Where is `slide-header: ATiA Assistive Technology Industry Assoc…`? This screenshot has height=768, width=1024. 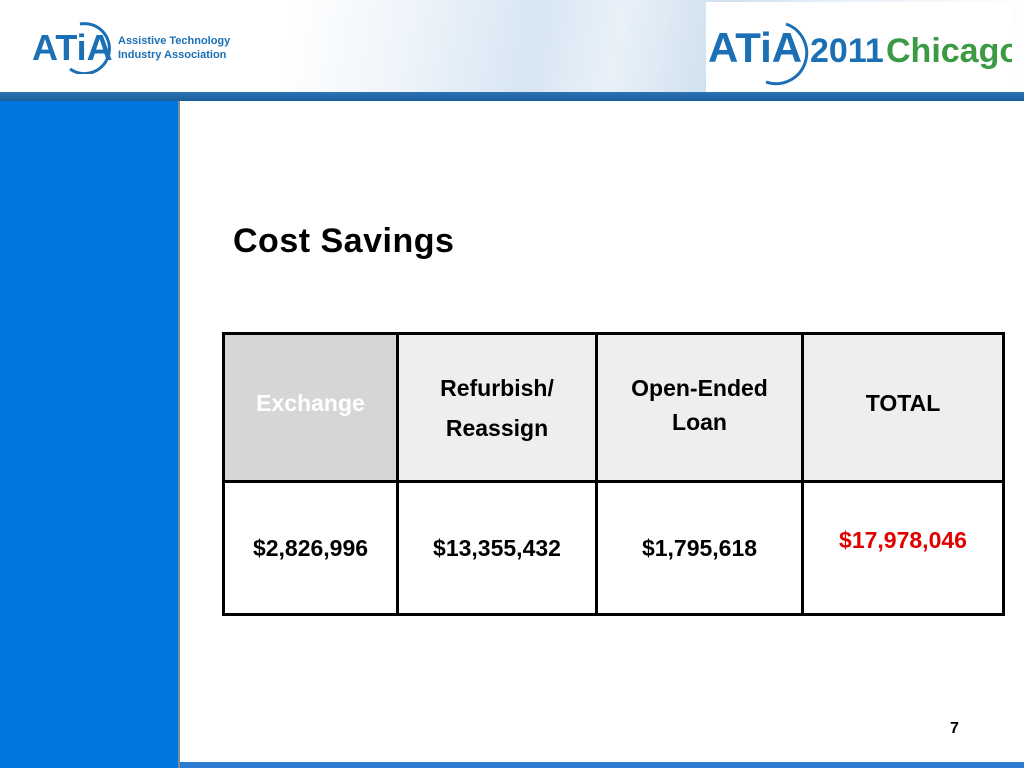
slide-header: ATiA Assistive Technology Industry Assoc… is located at coordinates (512, 46).